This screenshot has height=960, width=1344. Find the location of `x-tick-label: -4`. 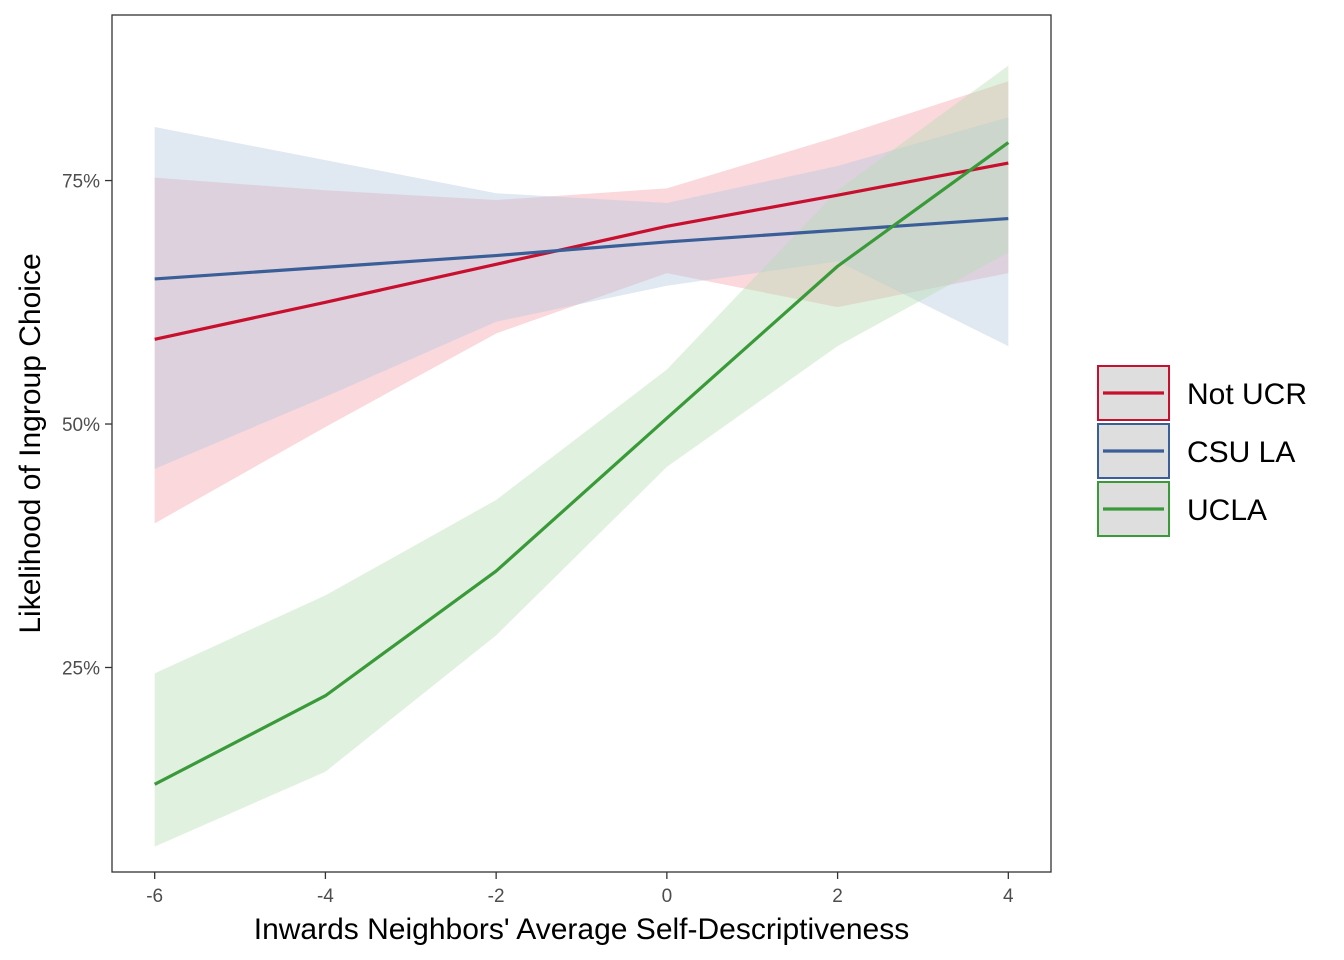

x-tick-label: -4 is located at coordinates (325, 896).